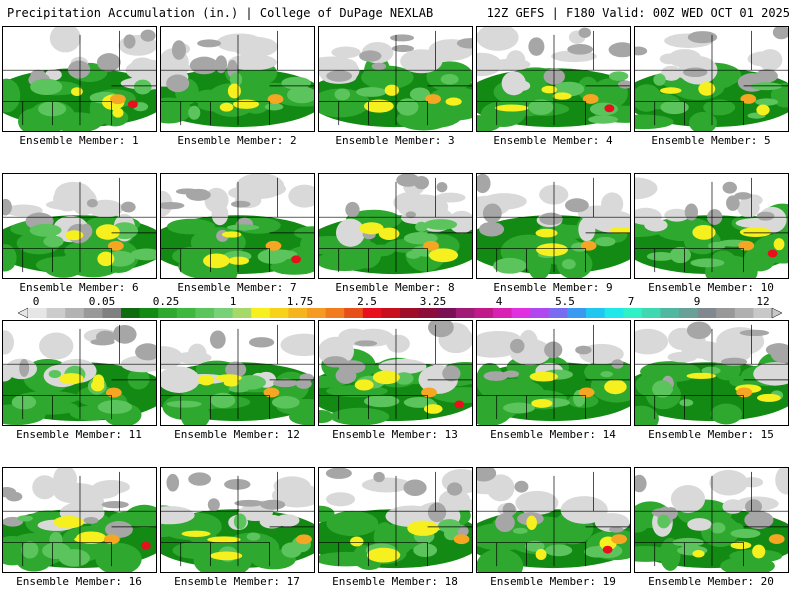 The image size is (800, 600). Describe the element at coordinates (400, 313) in the screenshot. I see `color-scale-bar` at that location.